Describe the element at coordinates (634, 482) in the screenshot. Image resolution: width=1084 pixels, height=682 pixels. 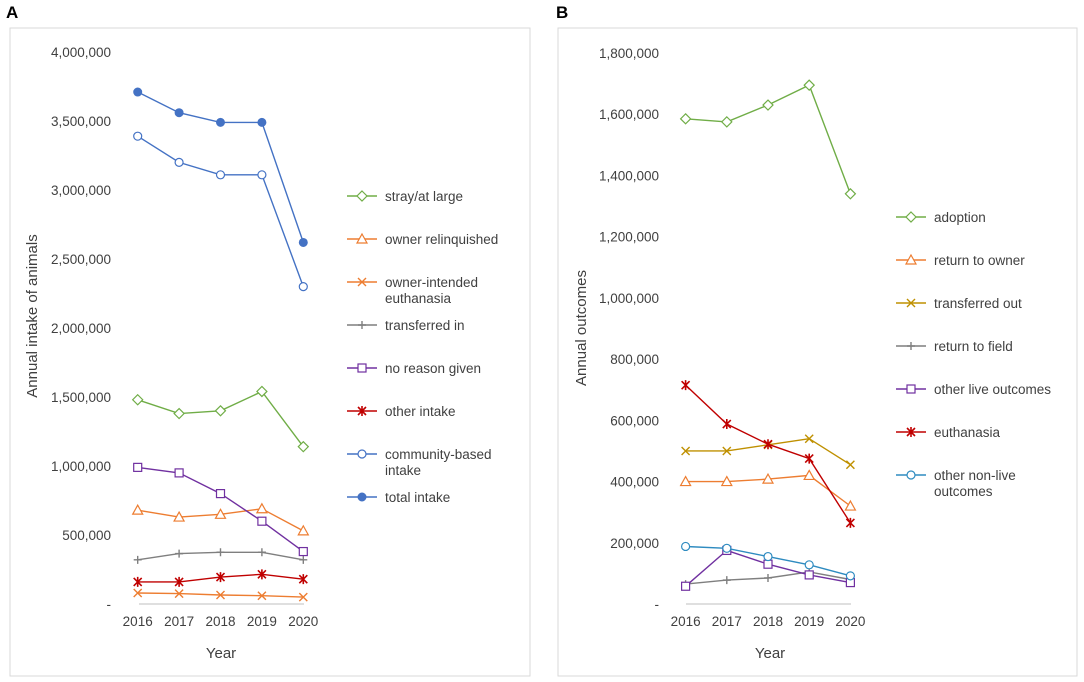
I see `y-tick-label: 400,000` at that location.